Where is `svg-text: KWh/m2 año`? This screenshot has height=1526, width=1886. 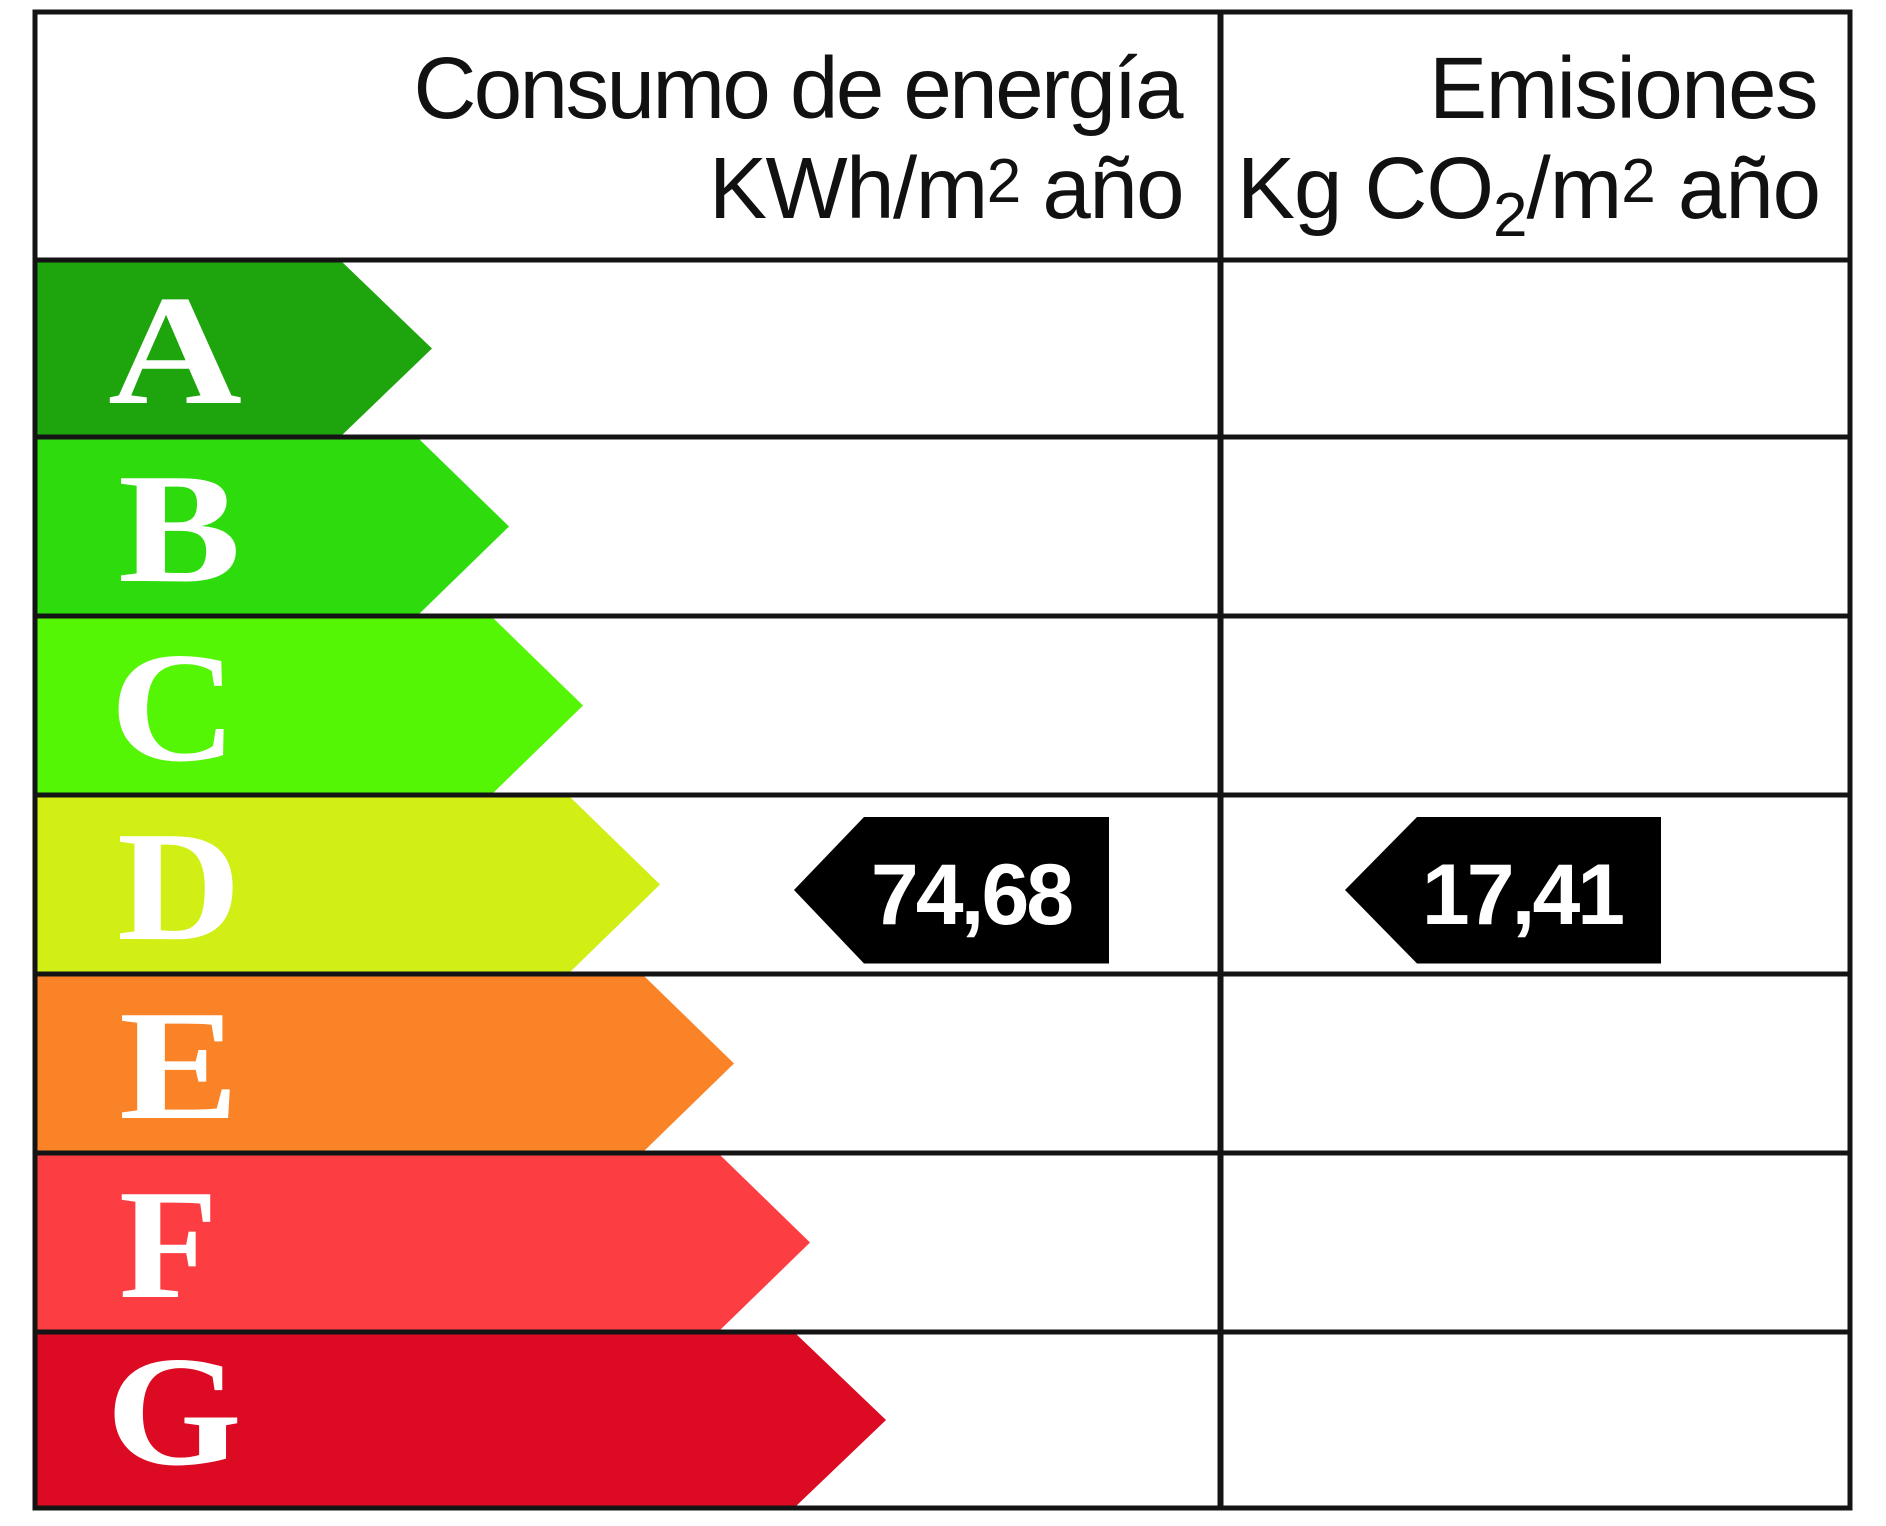
svg-text: KWh/m2 año is located at coordinates (946, 188).